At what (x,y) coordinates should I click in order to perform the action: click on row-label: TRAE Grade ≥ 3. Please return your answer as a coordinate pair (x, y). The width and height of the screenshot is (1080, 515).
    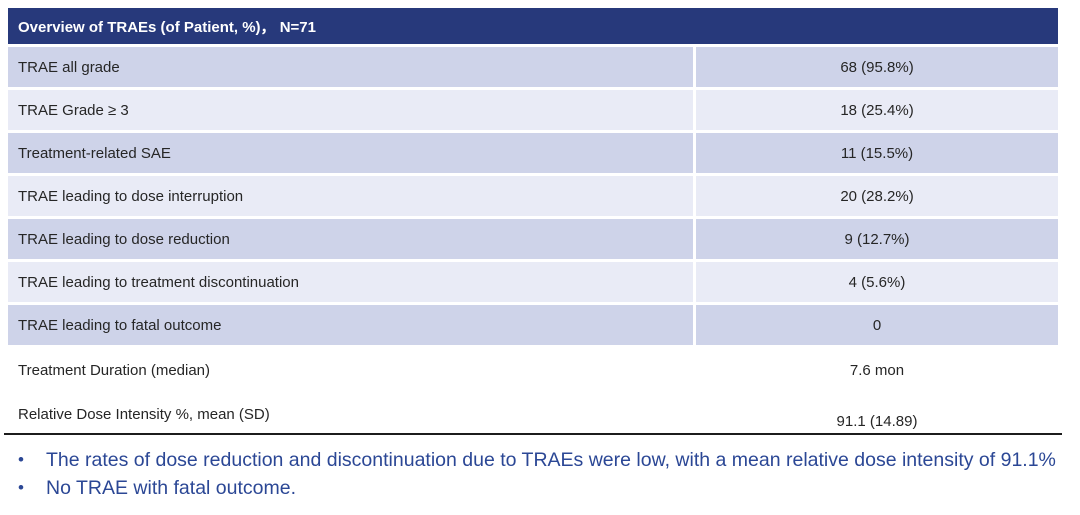
    Looking at the image, I should click on (350, 110).